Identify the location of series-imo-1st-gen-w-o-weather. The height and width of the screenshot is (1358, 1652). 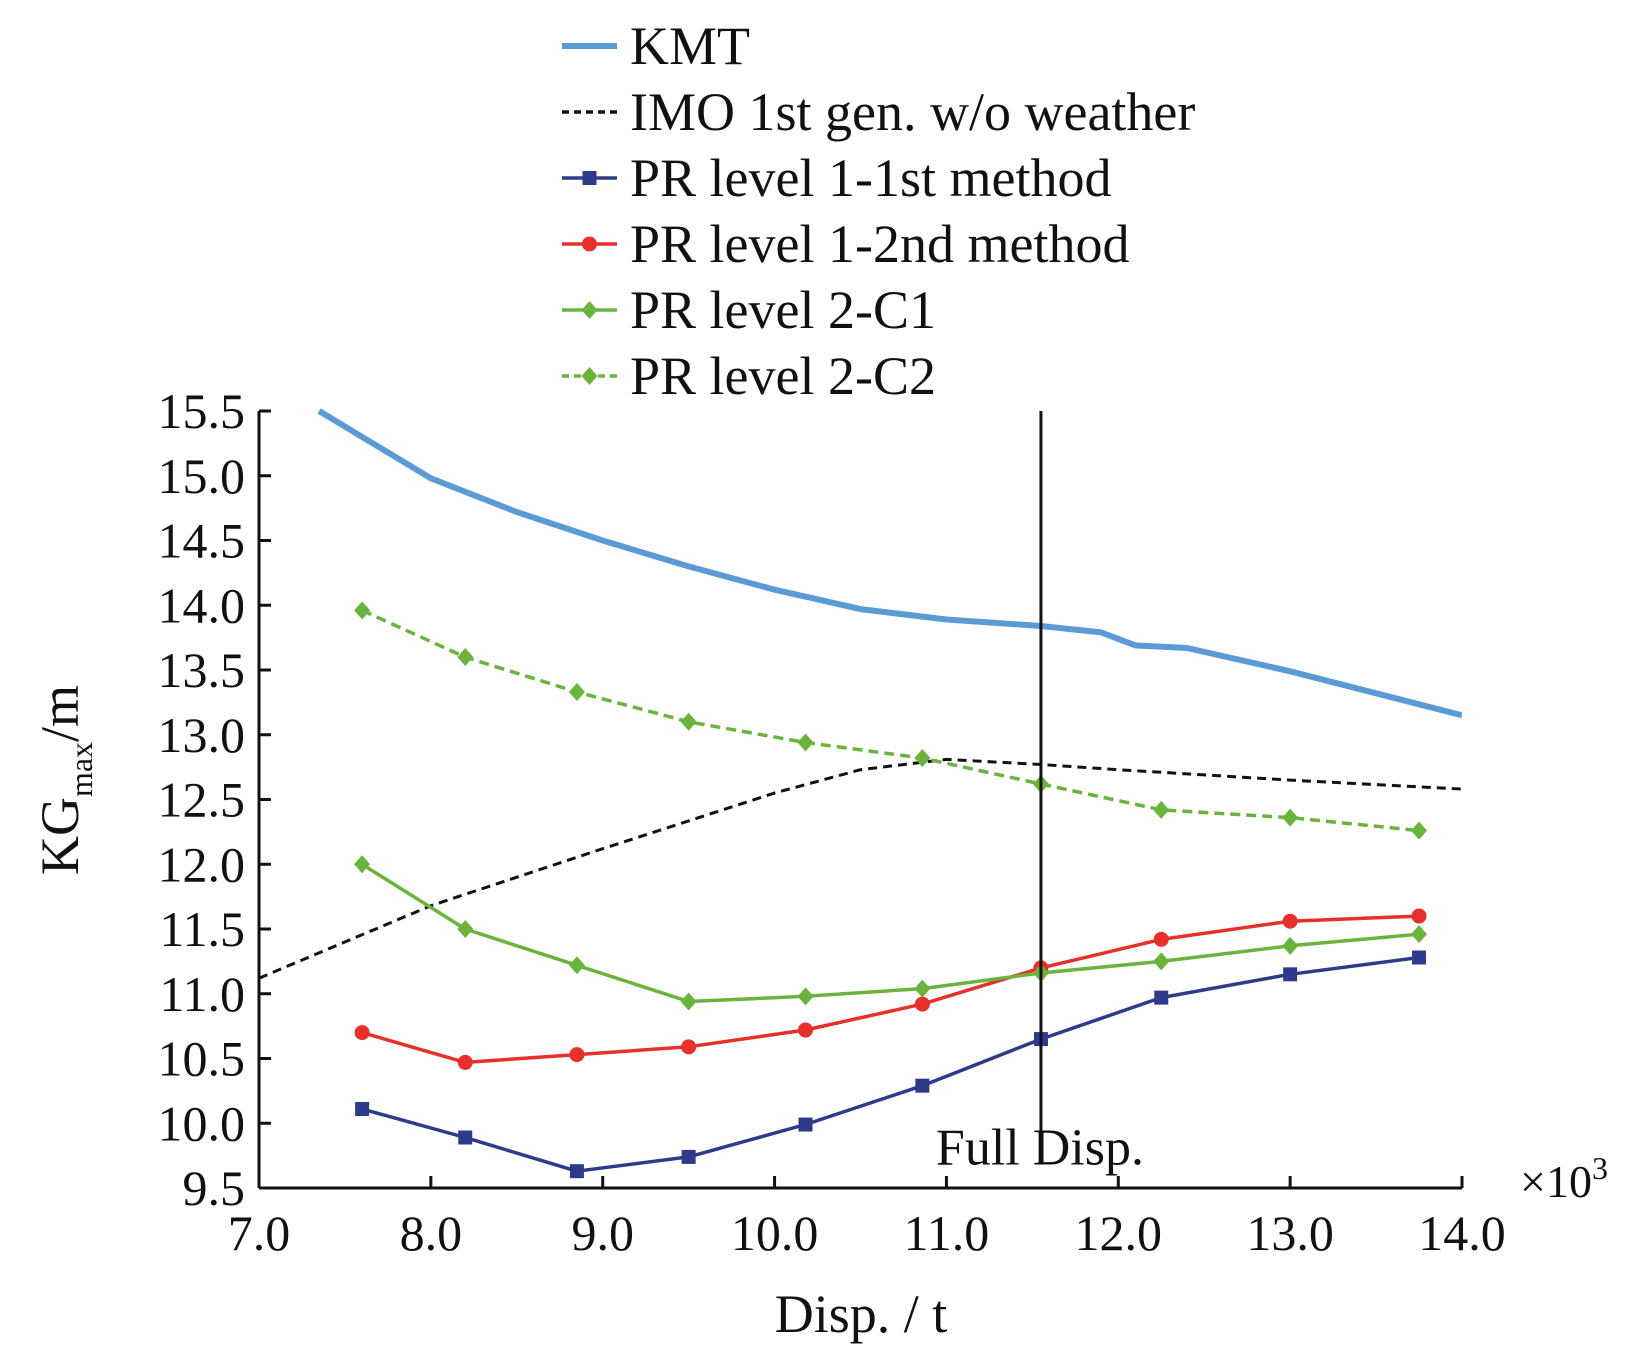
(860, 868).